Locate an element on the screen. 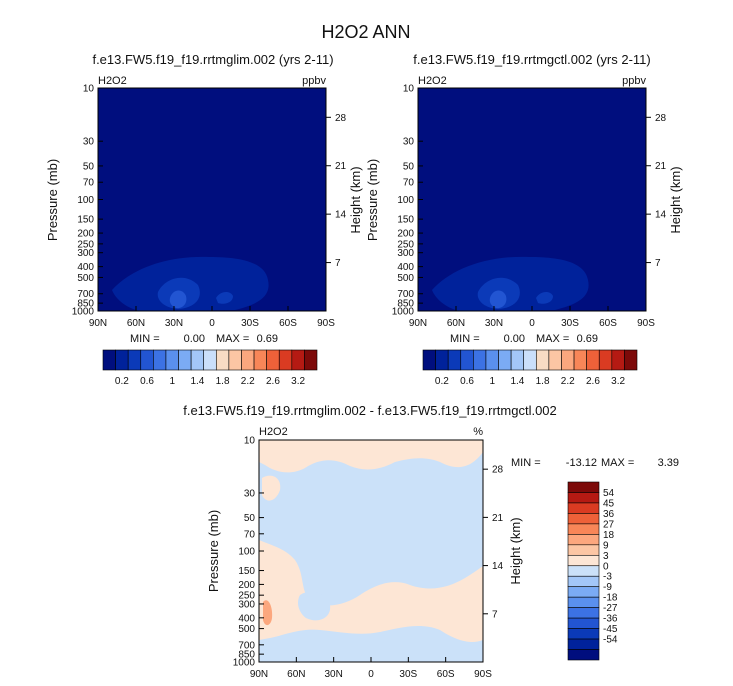 This screenshot has height=686, width=733. panel-3-max-label: MAX = is located at coordinates (617, 463).